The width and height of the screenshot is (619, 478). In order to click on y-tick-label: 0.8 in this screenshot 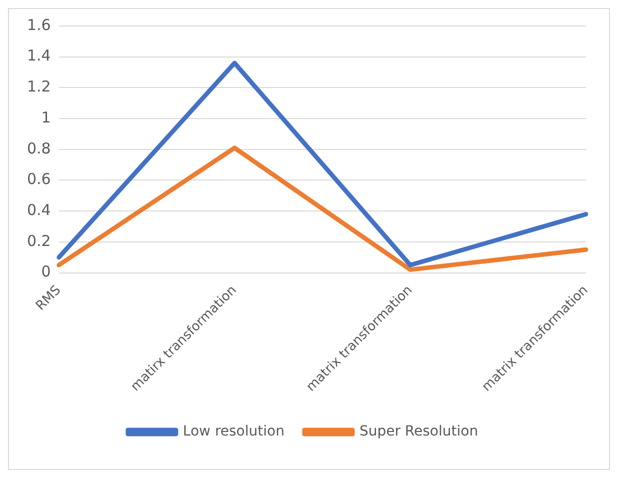, I will do `click(38, 148)`.